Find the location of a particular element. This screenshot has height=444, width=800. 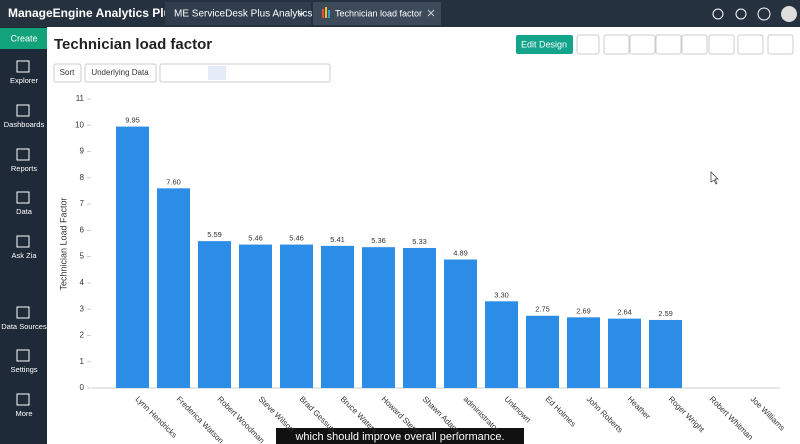

logo: ManageEngine Analytics Plus is located at coordinates (93, 13).